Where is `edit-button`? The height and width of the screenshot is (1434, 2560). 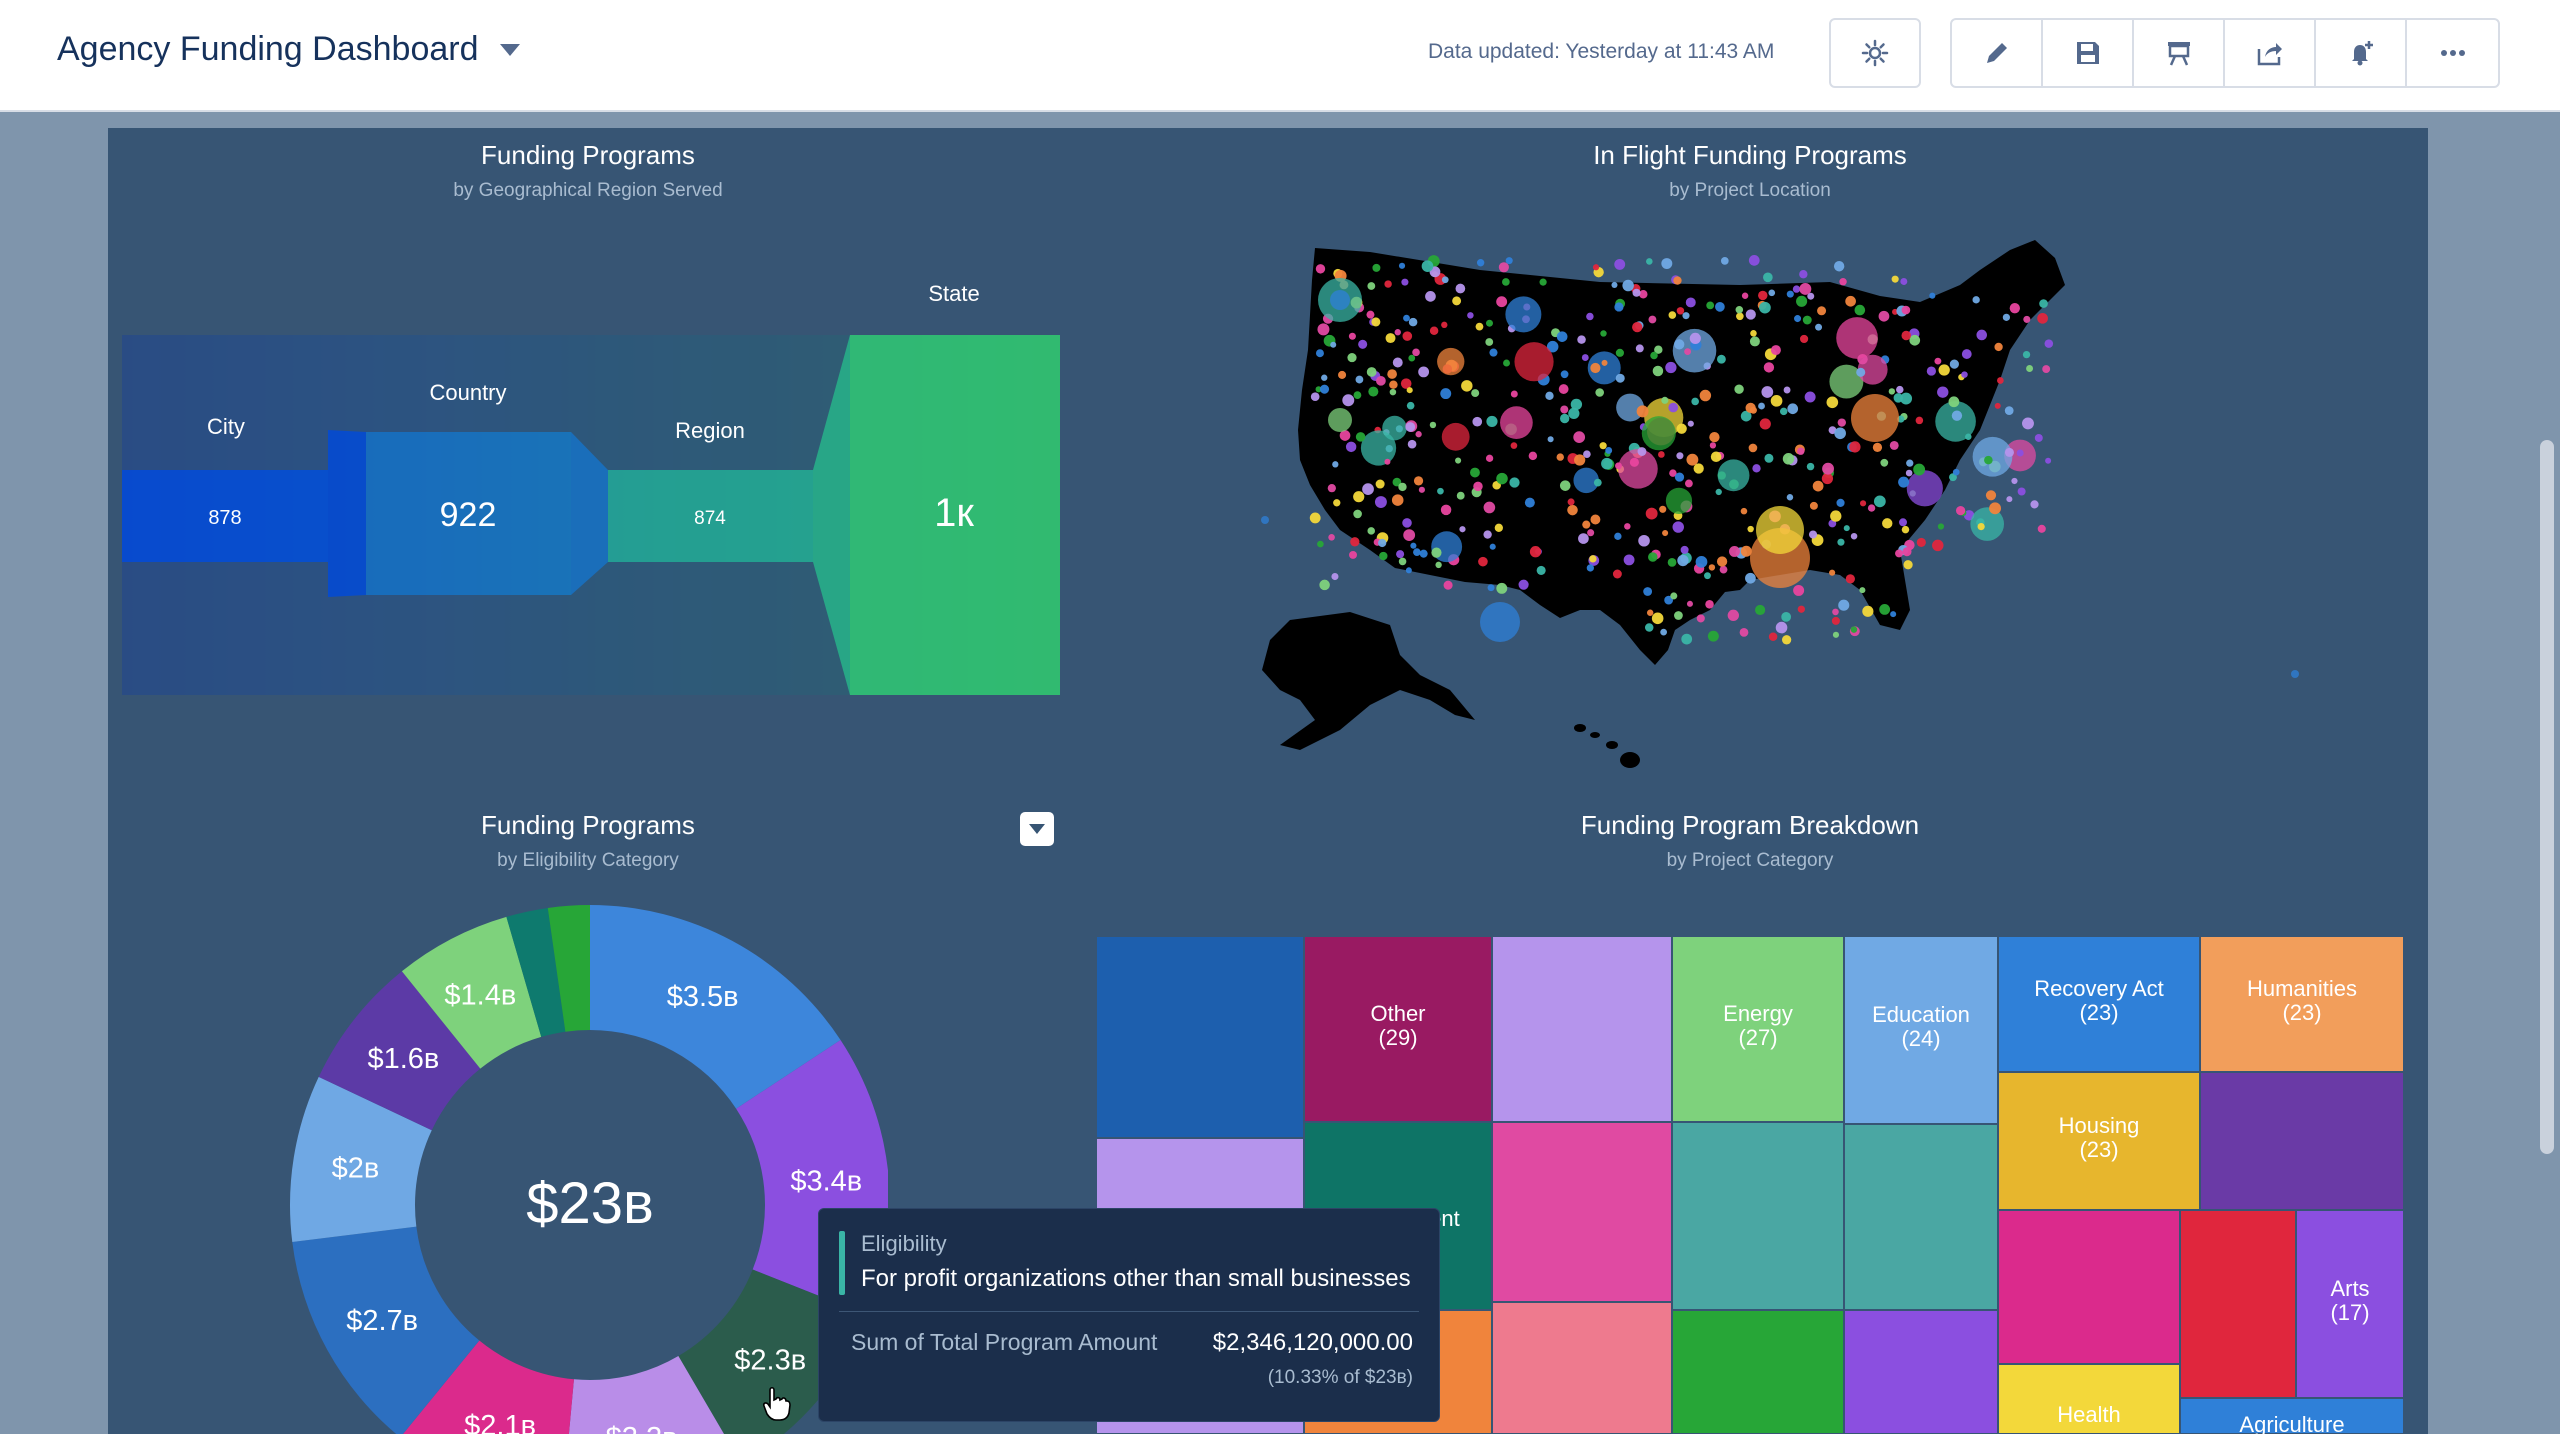 edit-button is located at coordinates (1997, 53).